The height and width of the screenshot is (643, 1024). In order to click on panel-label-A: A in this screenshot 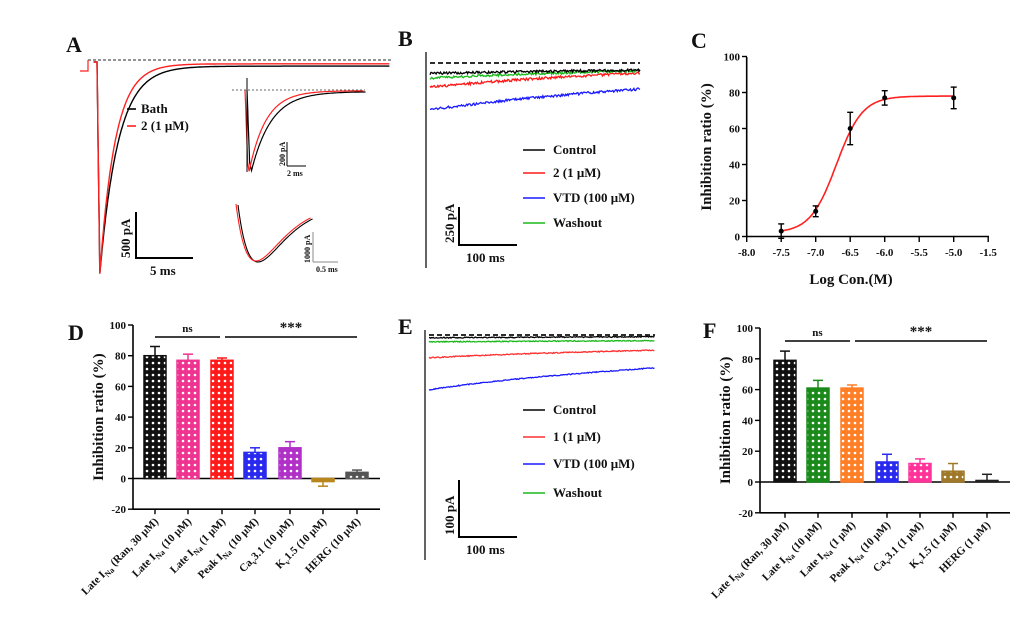, I will do `click(74, 44)`.